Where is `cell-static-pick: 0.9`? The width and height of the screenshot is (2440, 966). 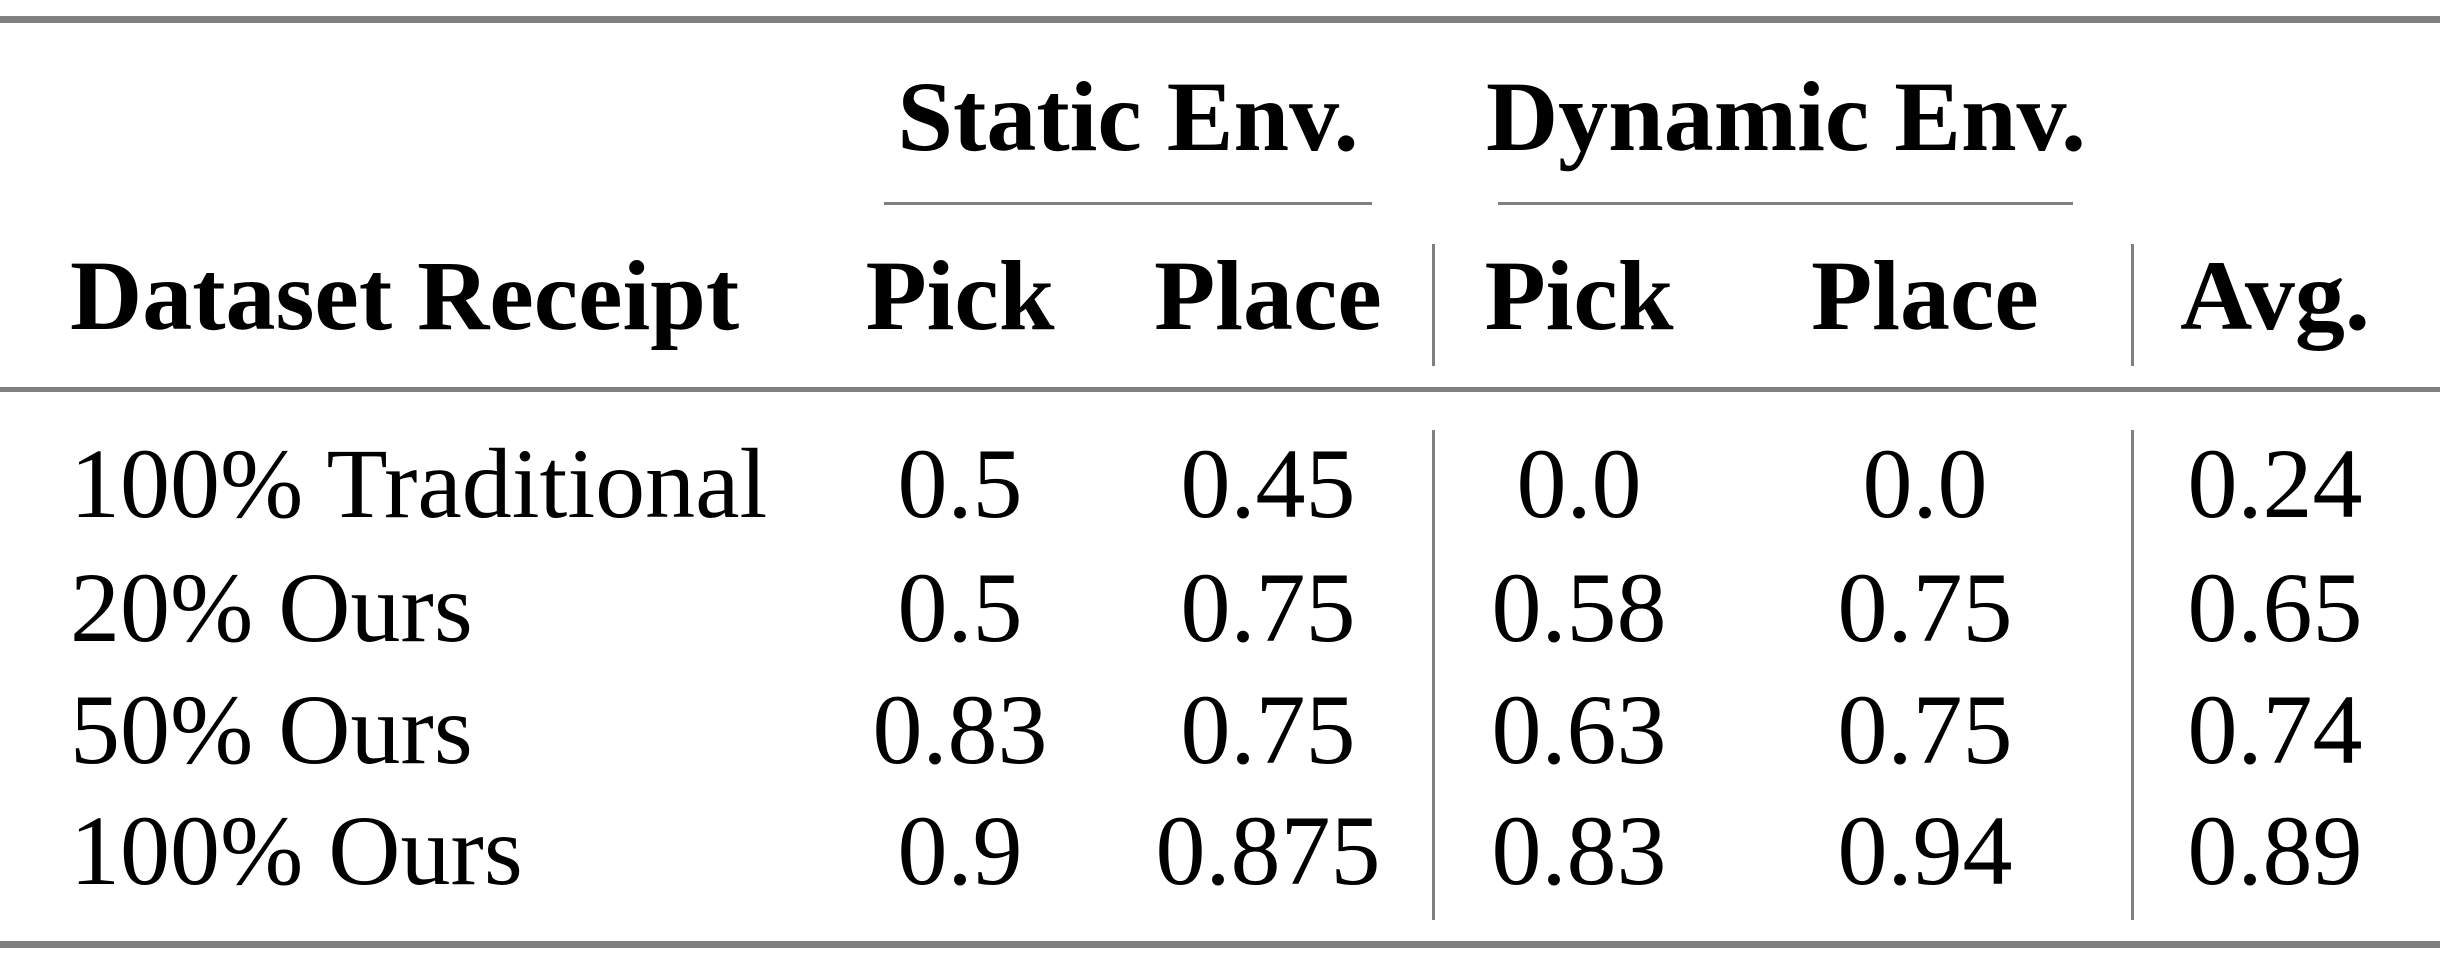 cell-static-pick: 0.9 is located at coordinates (960, 850).